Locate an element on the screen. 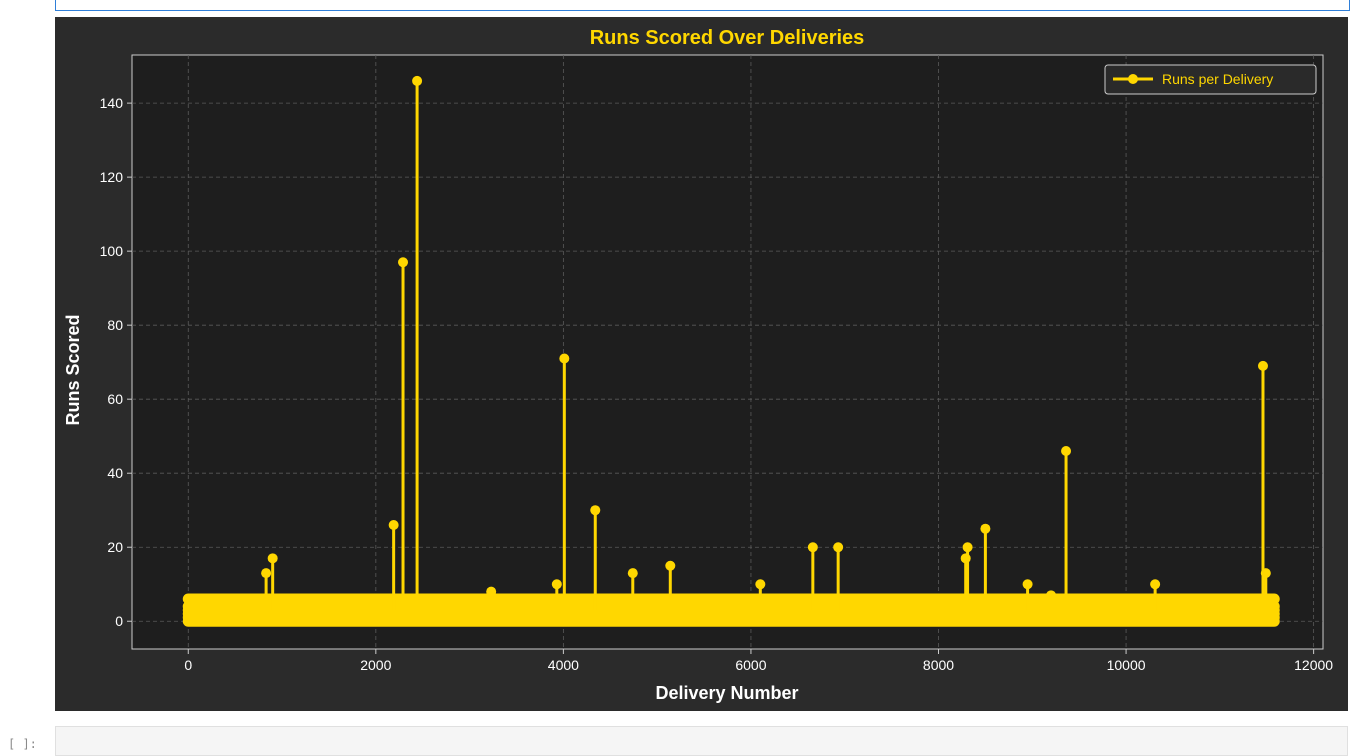  legend-marker-sample is located at coordinates (1133, 79).